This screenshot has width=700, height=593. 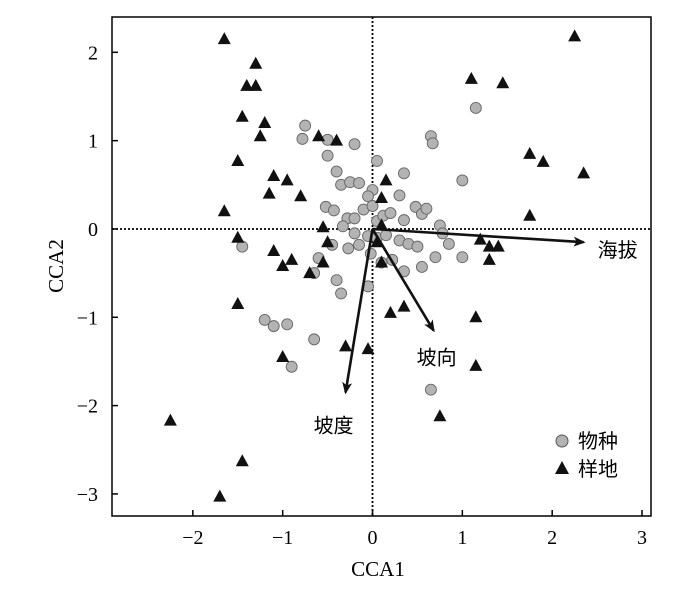 What do you see at coordinates (598, 441) in the screenshot?
I see `legend-species-label: 物种` at bounding box center [598, 441].